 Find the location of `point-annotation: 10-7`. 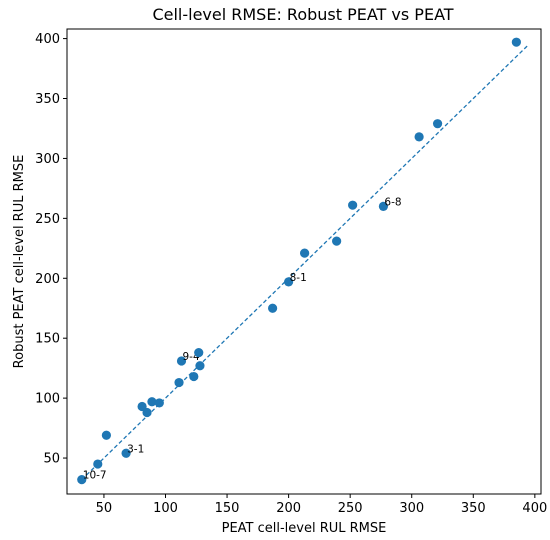

point-annotation: 10-7 is located at coordinates (95, 476).